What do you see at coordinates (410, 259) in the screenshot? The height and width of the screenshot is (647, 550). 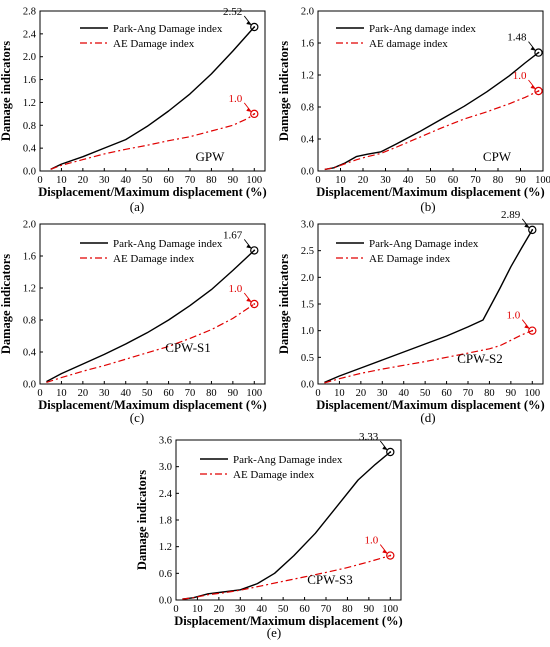 I see `legend-entry: AE Damage index` at bounding box center [410, 259].